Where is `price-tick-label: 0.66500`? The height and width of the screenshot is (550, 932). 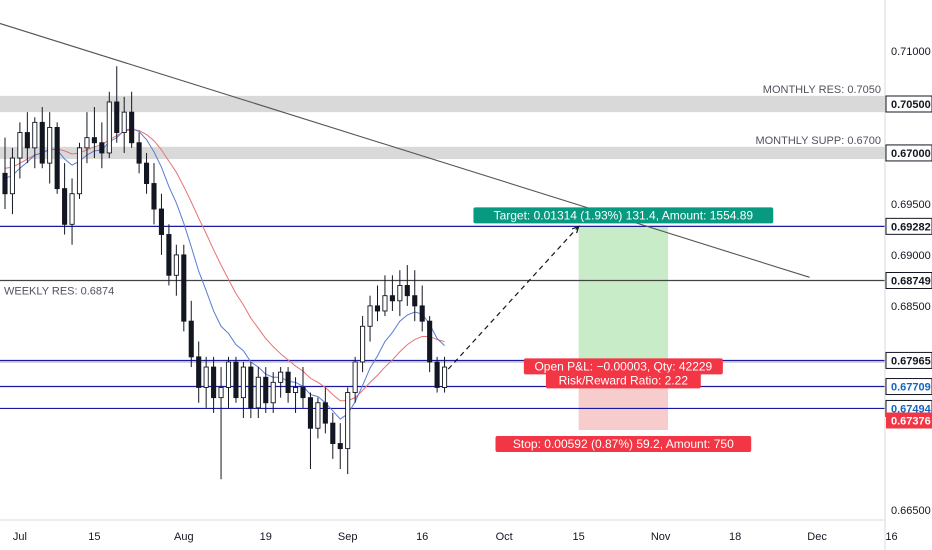 price-tick-label: 0.66500 is located at coordinates (911, 511).